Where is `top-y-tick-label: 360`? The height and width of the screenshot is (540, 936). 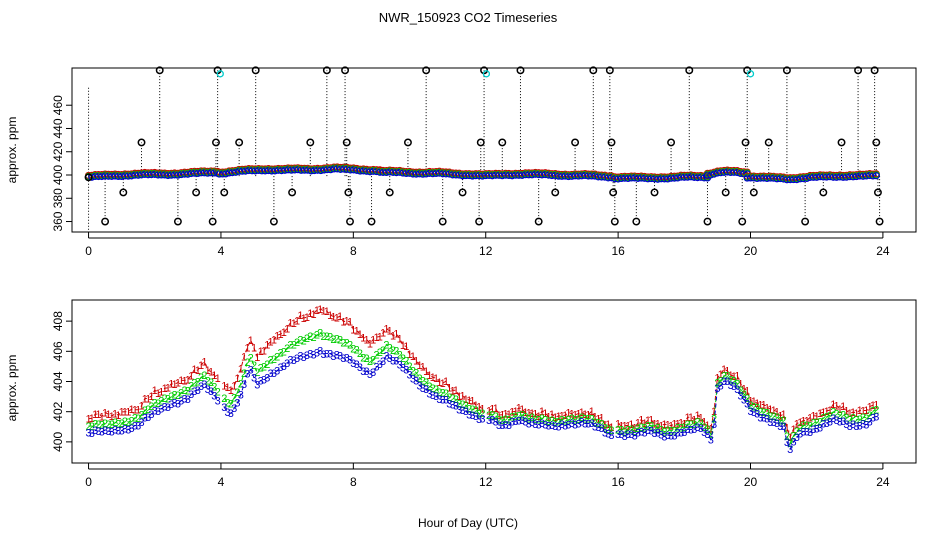 top-y-tick-label: 360 is located at coordinates (58, 221).